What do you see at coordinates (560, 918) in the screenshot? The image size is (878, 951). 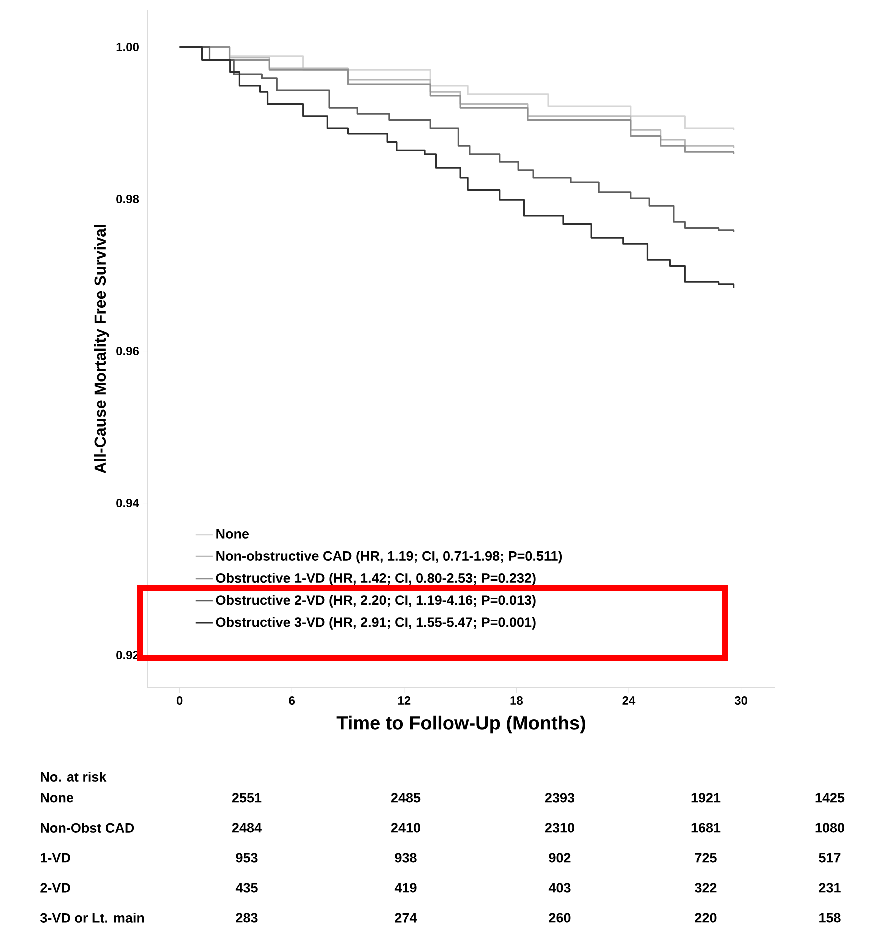 I see `text: 260` at bounding box center [560, 918].